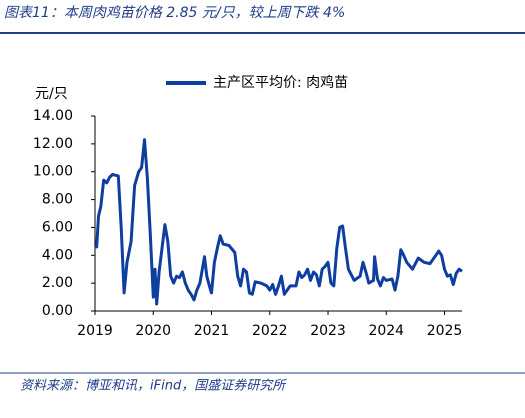 The image size is (525, 418). Describe the element at coordinates (57, 311) in the screenshot. I see `y-tick-label: 0.00` at that location.